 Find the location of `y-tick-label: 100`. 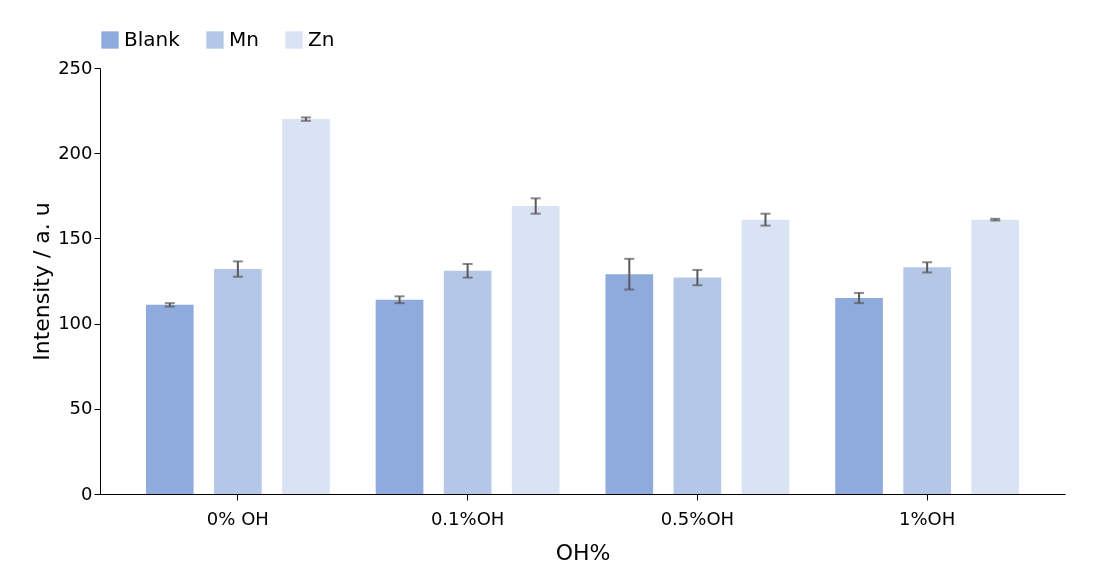

y-tick-label: 100 is located at coordinates (75, 323).